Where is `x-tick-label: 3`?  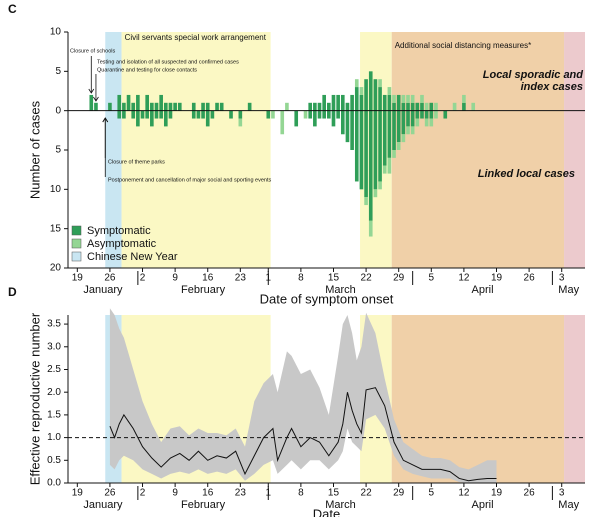
x-tick-label: 3 is located at coordinates (562, 493).